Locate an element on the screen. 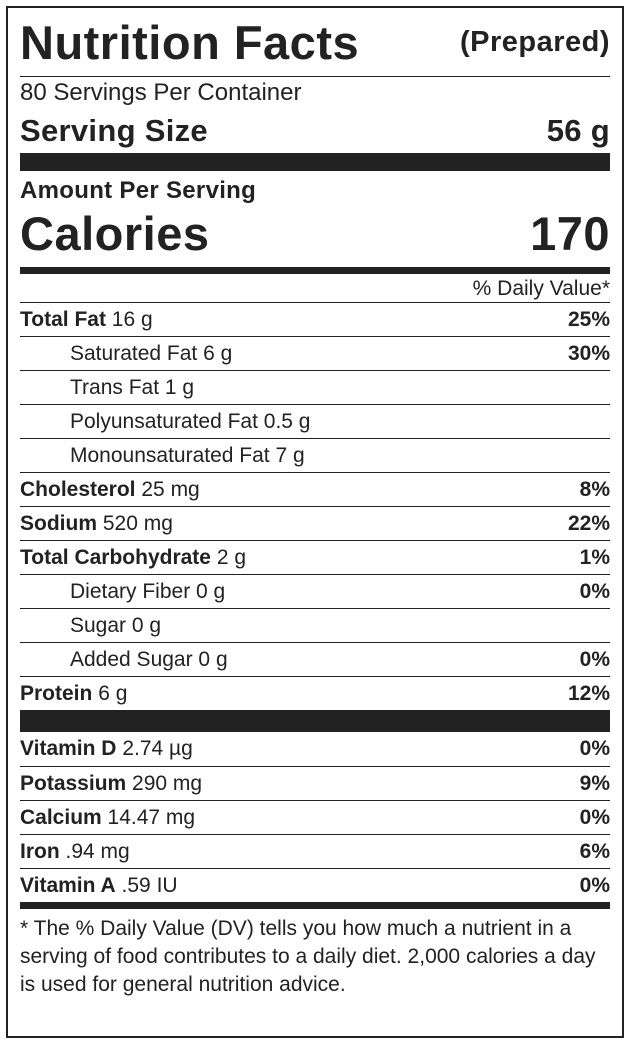  nutrient-row: Sodium 520 mg 22% is located at coordinates (315, 523).